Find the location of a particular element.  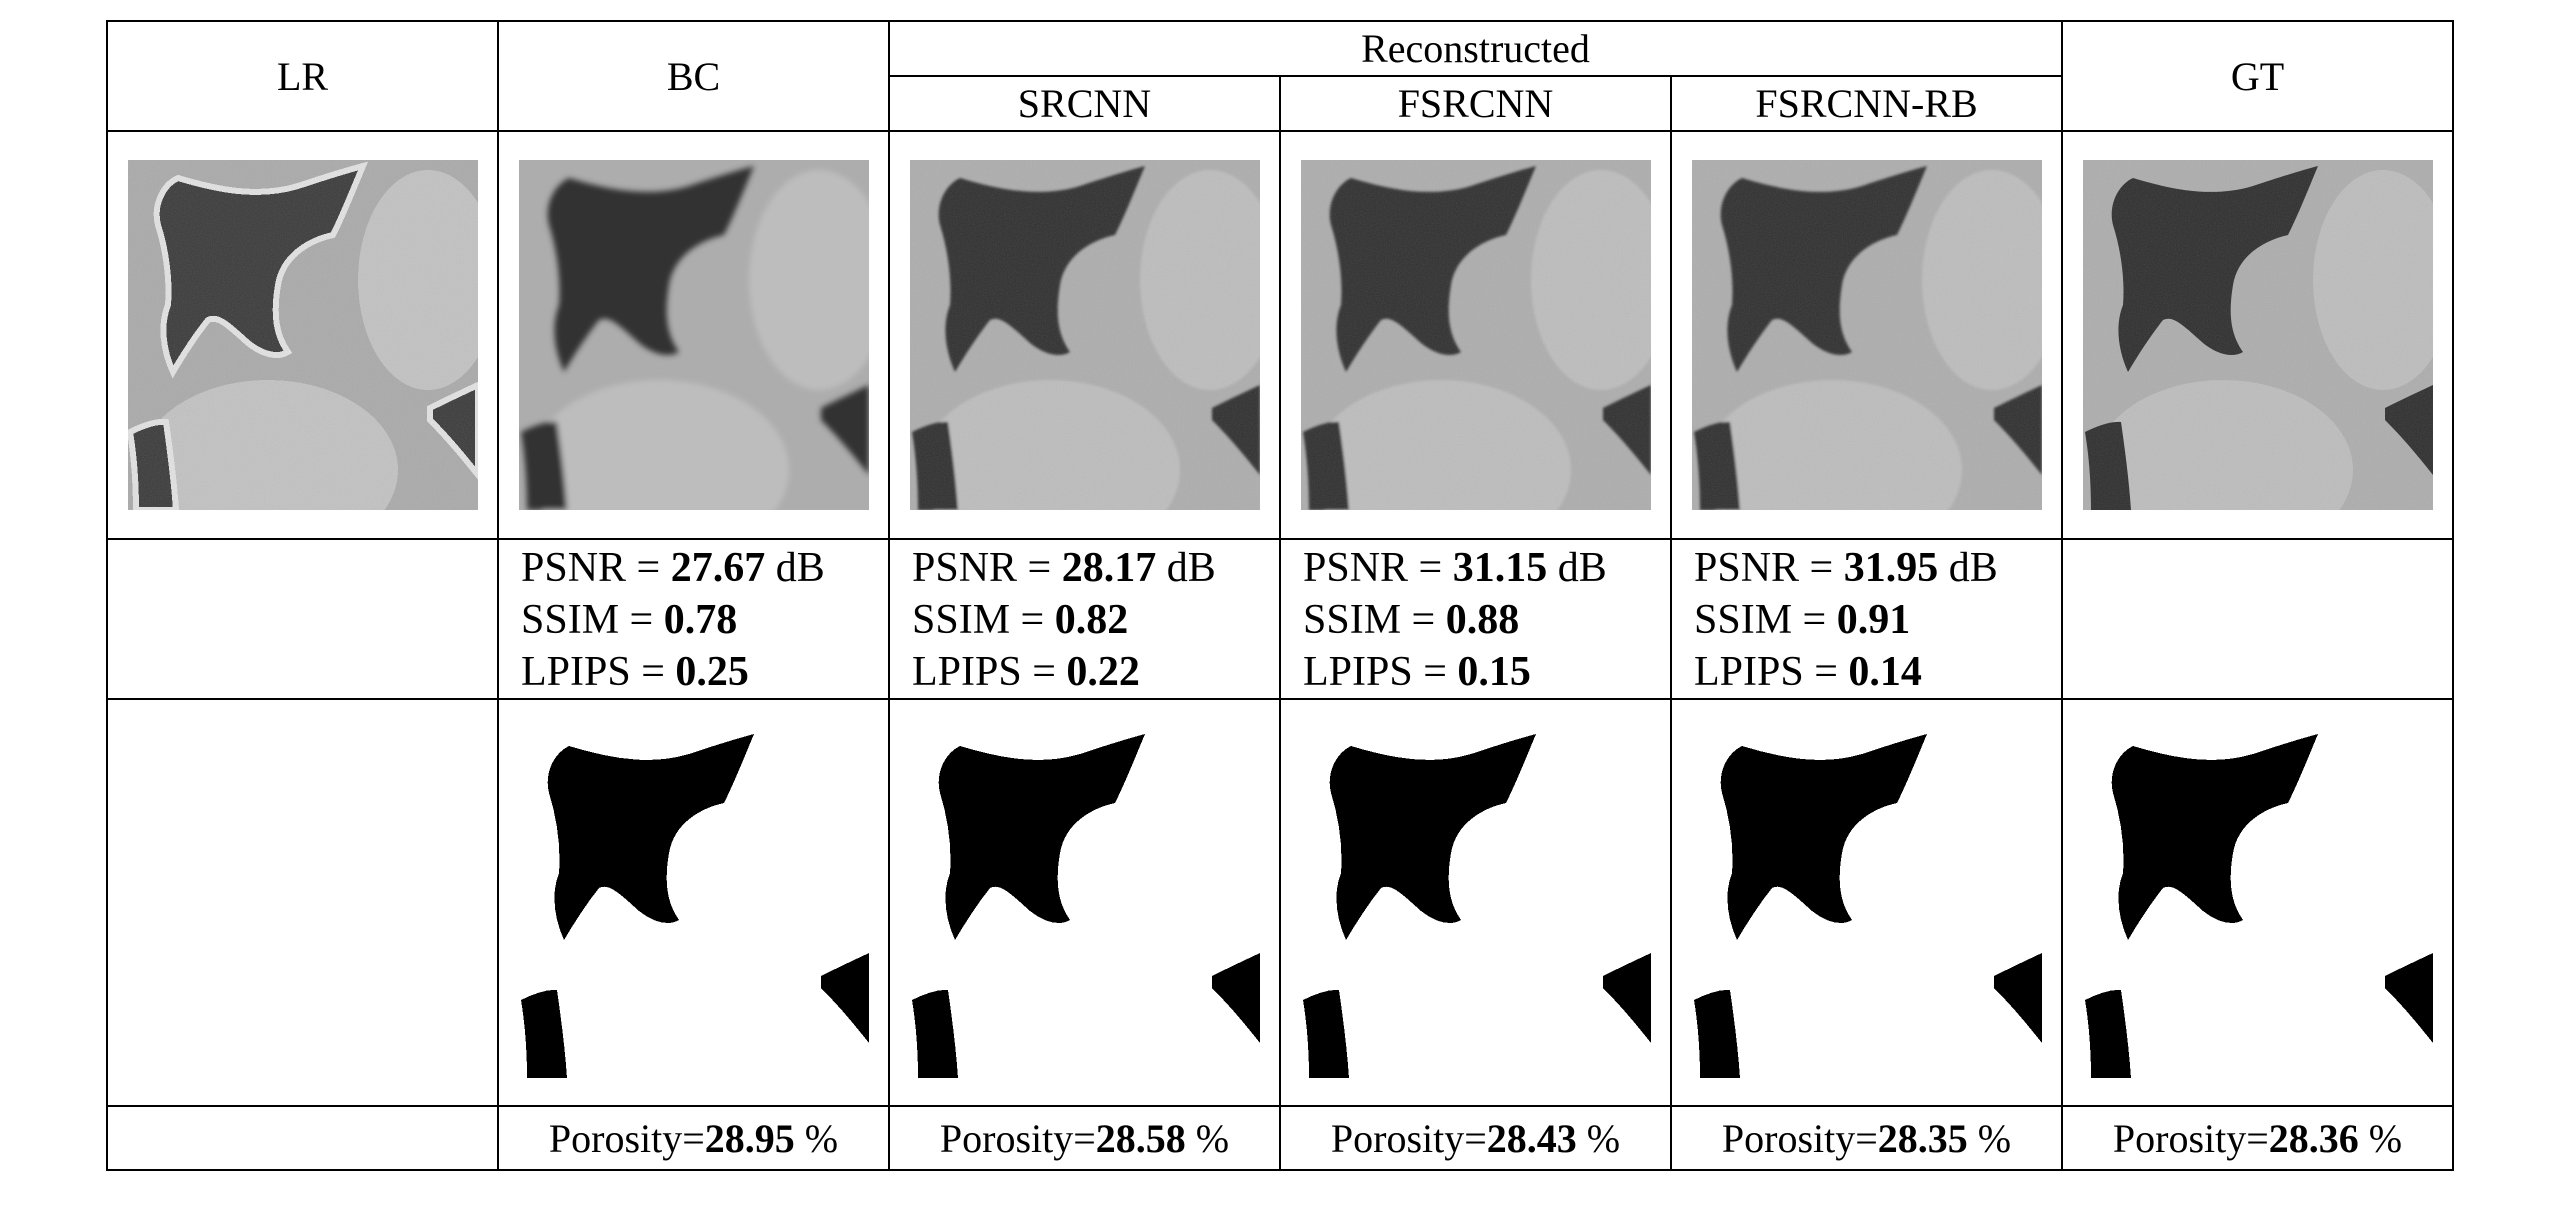

gt-image is located at coordinates (2257, 335).